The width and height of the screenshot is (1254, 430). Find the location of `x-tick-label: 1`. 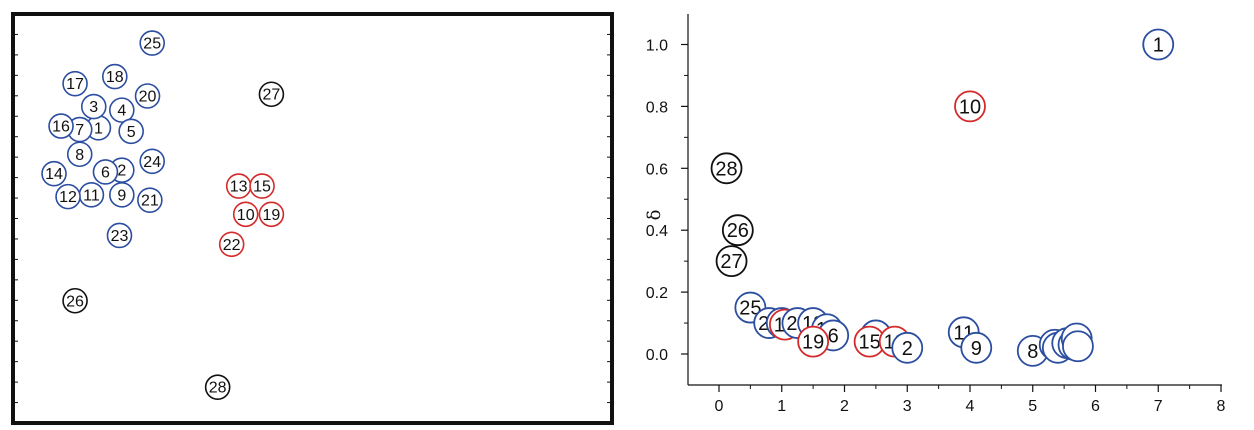

x-tick-label: 1 is located at coordinates (781, 406).